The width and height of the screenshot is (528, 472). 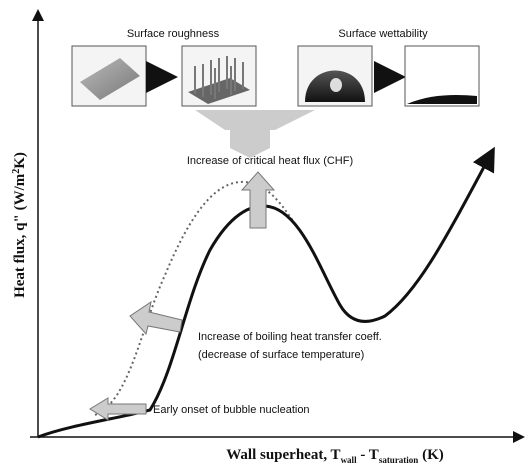 I want to click on chf-arrow, so click(x=258, y=200).